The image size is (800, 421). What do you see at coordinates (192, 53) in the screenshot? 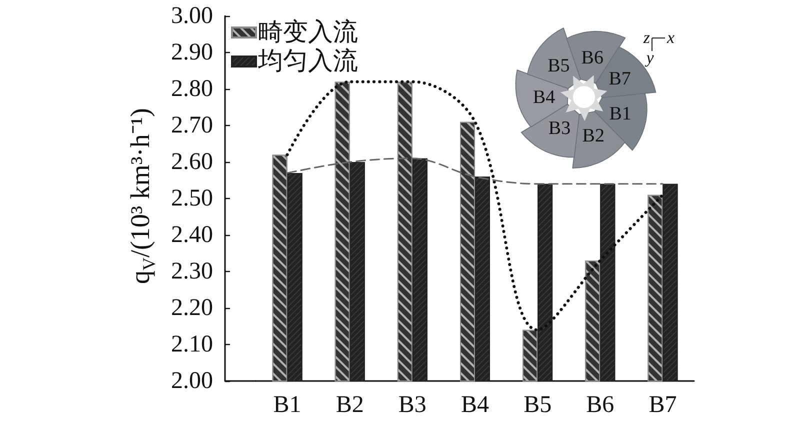
I see `y-tick-label: 2.90` at bounding box center [192, 53].